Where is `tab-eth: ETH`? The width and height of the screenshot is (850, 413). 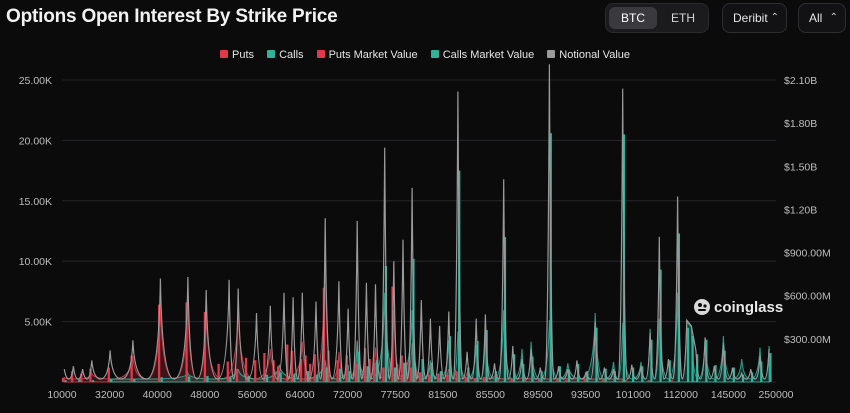
tab-eth: ETH is located at coordinates (683, 18).